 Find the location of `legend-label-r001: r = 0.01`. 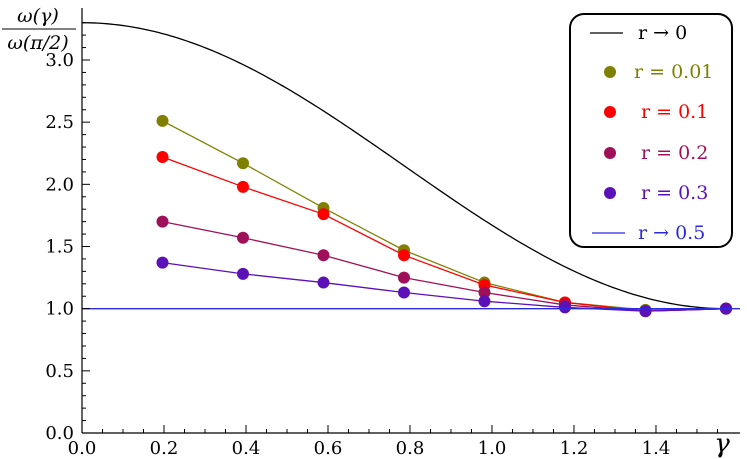

legend-label-r001: r = 0.01 is located at coordinates (673, 72).